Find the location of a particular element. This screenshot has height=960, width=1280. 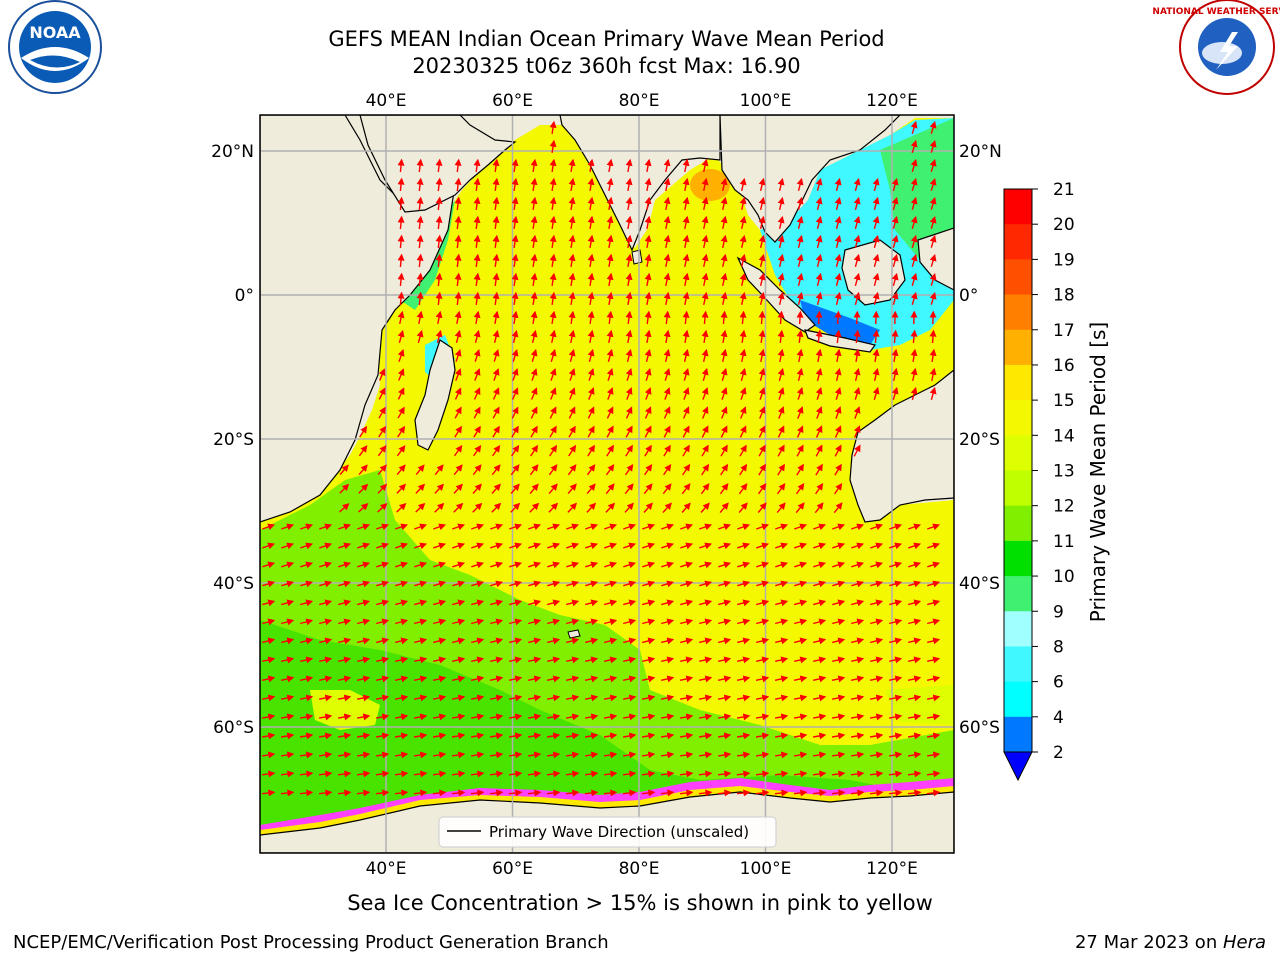

nws-logo: NATIONAL WEATHER SERVICE is located at coordinates (1216, 47).